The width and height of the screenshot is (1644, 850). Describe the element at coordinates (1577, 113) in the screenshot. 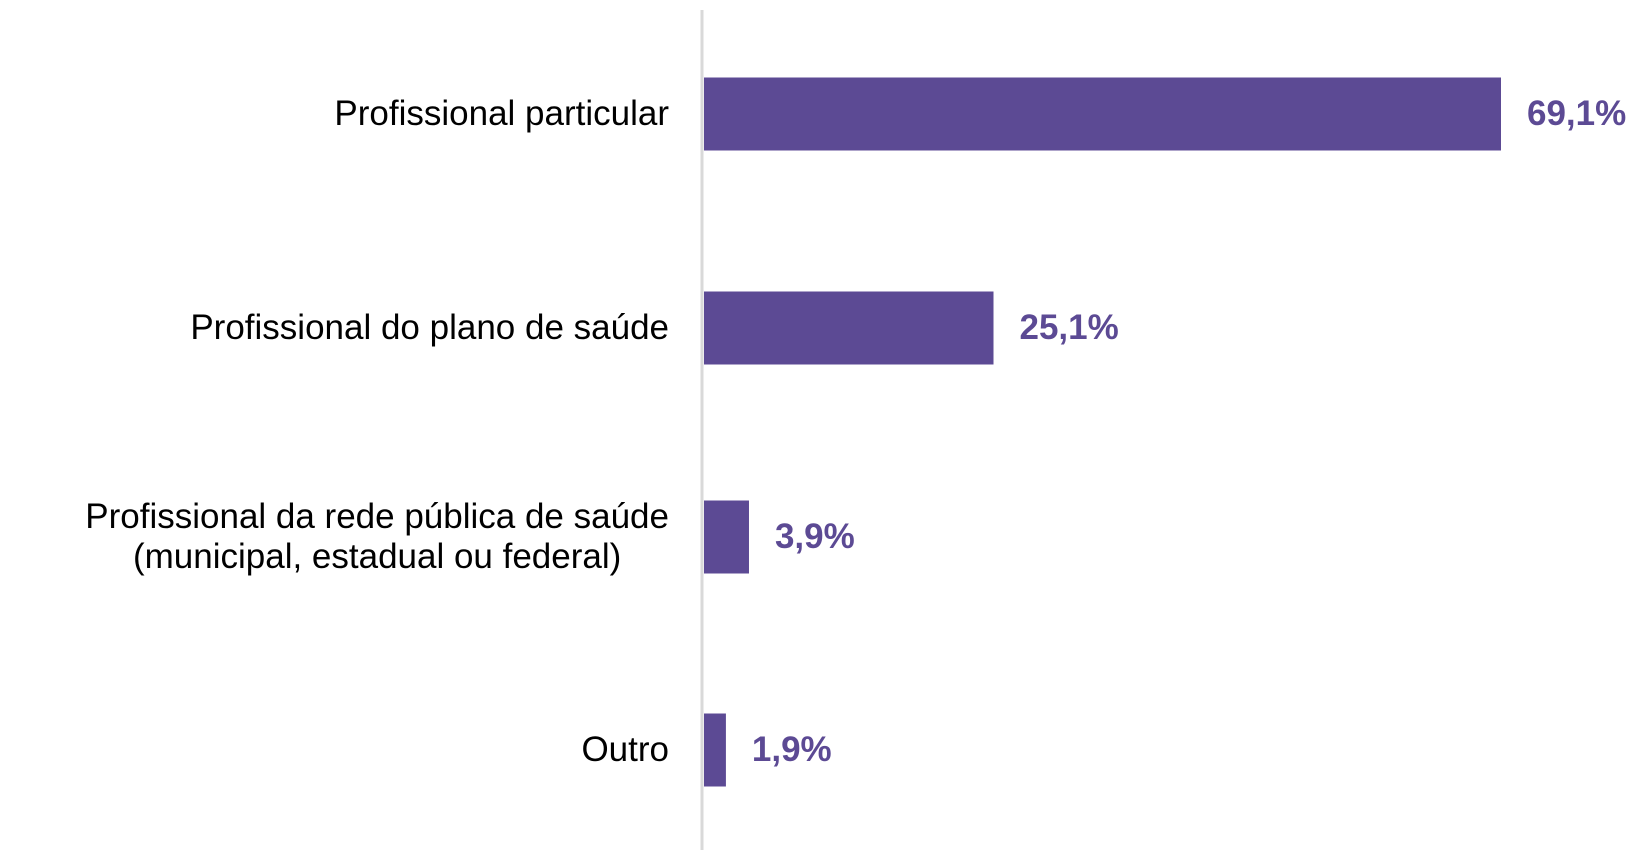

I see `value-label: 69,1%` at that location.